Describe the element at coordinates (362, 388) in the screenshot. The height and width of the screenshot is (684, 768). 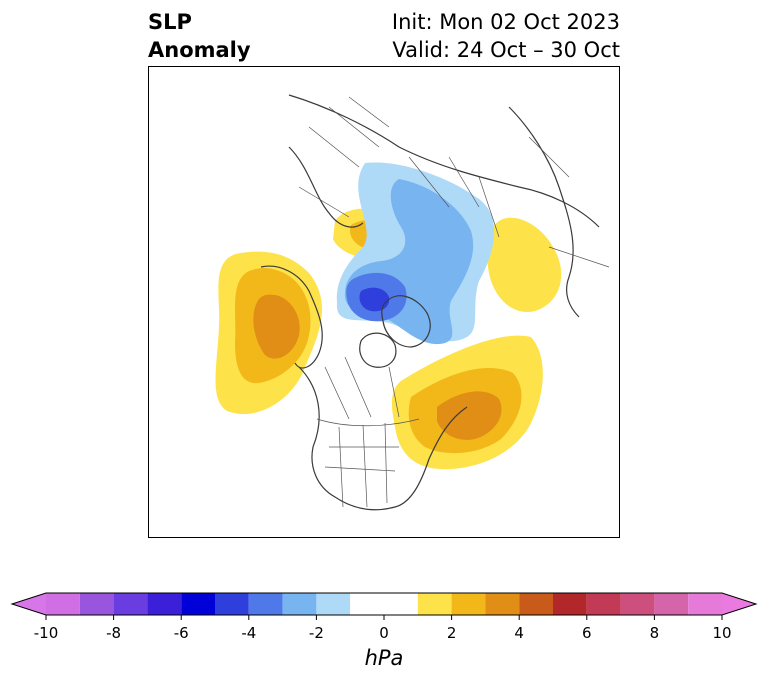
I see `border-canada-provinces` at that location.